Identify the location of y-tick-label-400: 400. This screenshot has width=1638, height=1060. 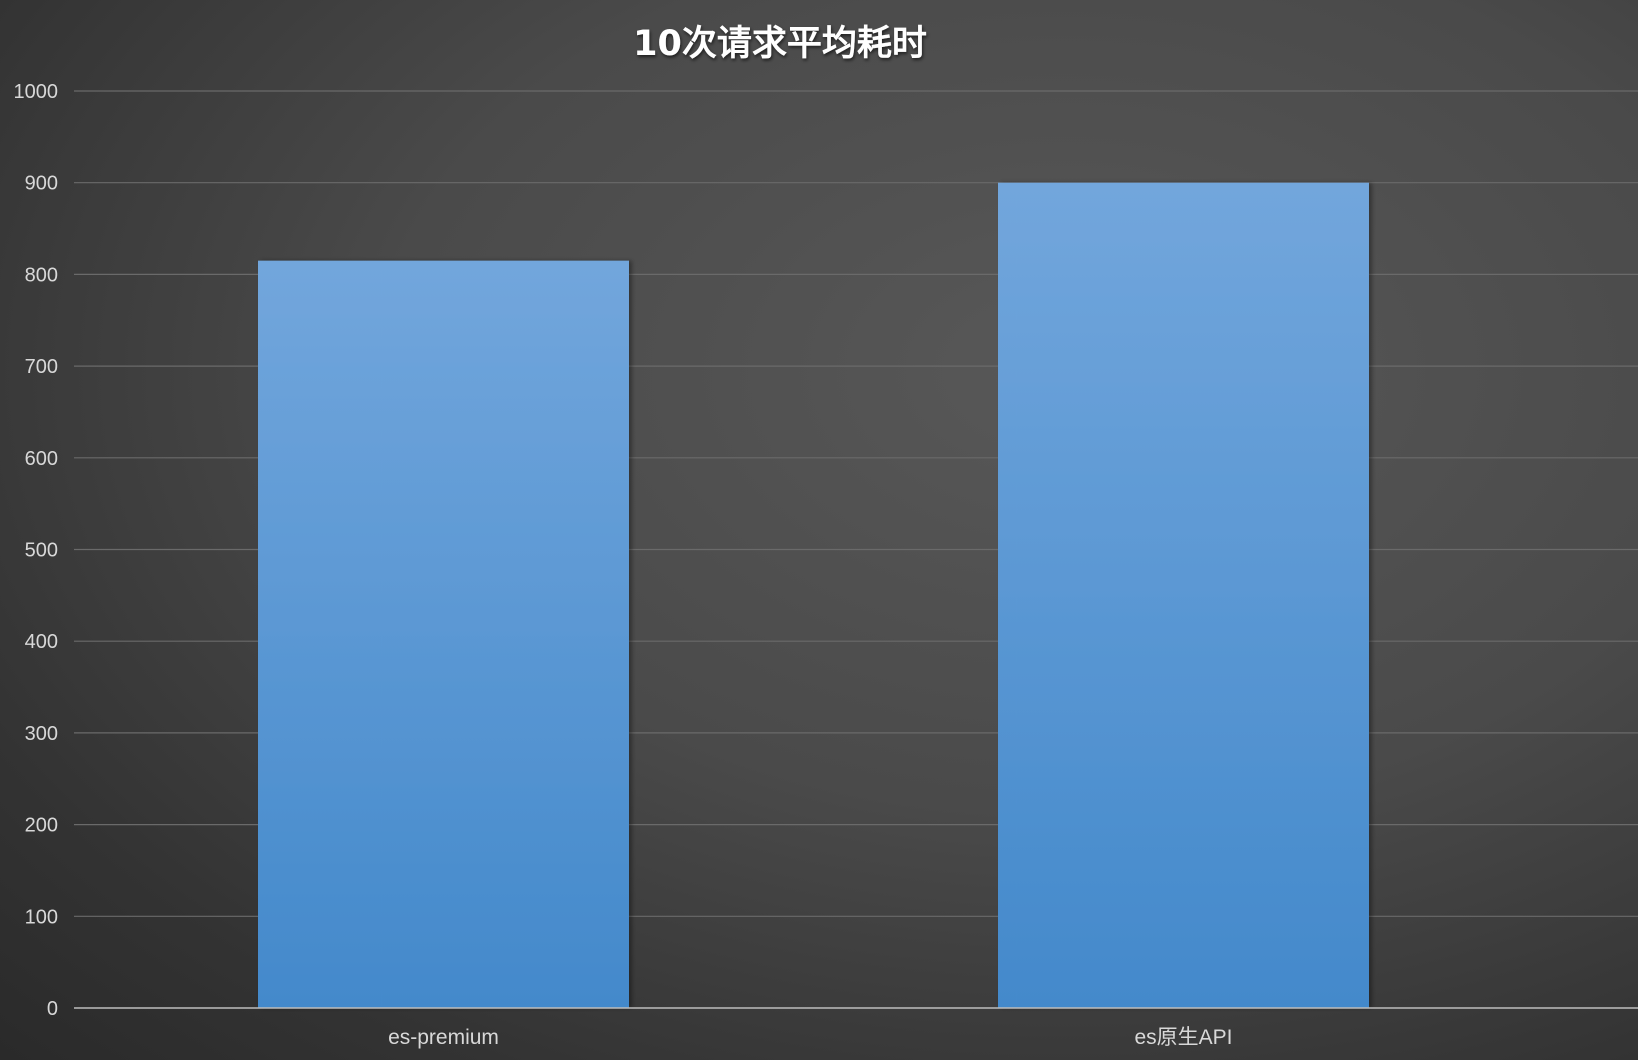
(41, 642).